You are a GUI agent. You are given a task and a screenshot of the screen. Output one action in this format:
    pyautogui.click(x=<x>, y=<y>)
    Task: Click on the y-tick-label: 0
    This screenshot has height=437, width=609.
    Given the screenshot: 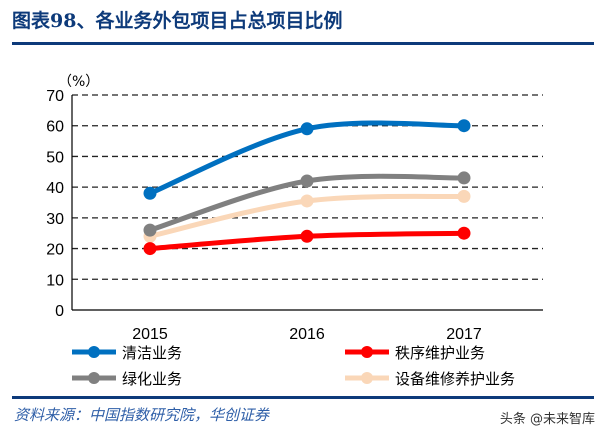 What is the action you would take?
    pyautogui.click(x=59, y=311)
    